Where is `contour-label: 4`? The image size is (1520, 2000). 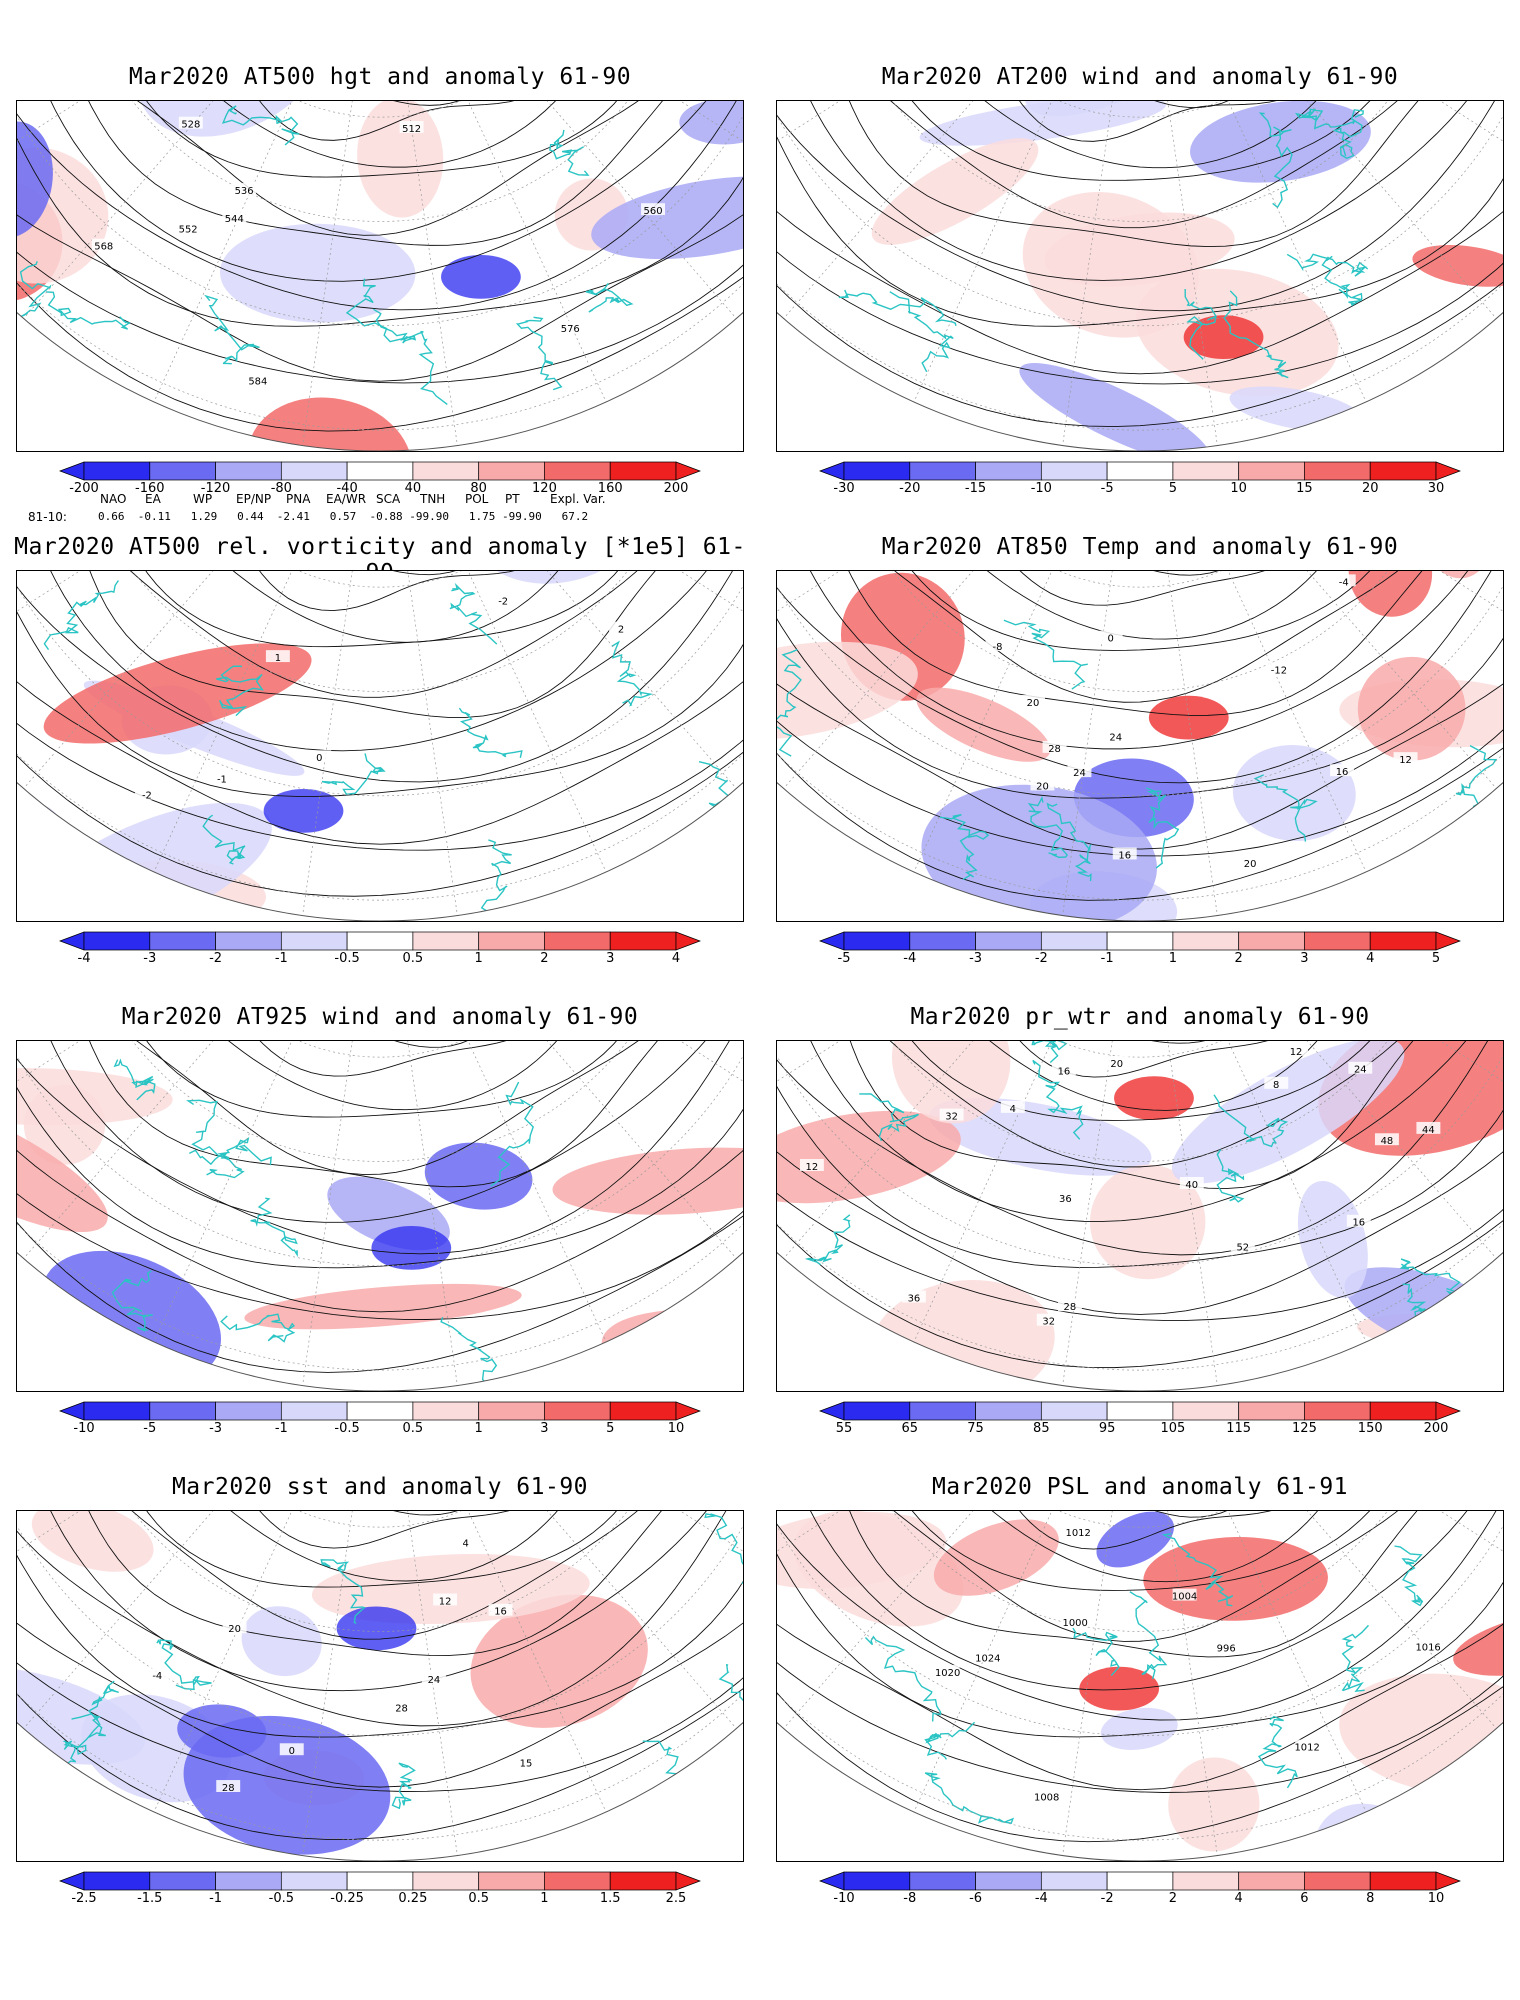
contour-label: 4 is located at coordinates (465, 1544).